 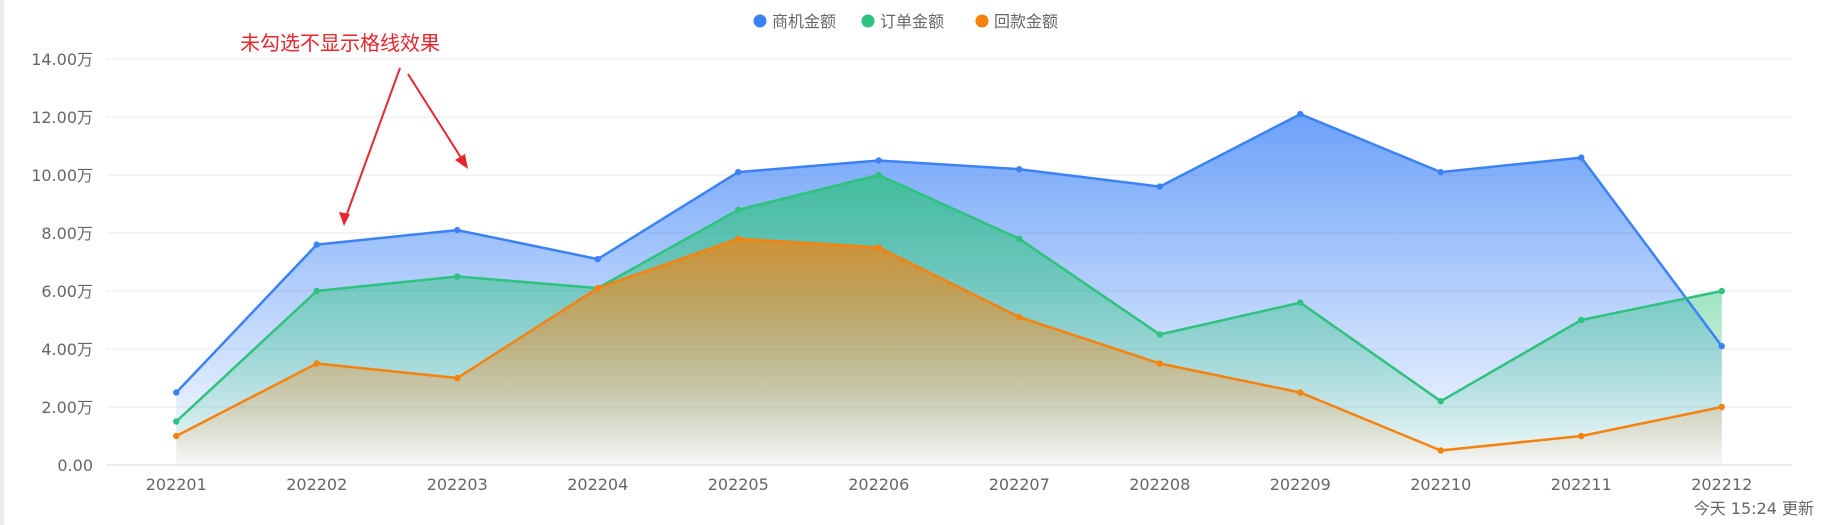 I want to click on y-tick-label: 2.00万, so click(x=67, y=407).